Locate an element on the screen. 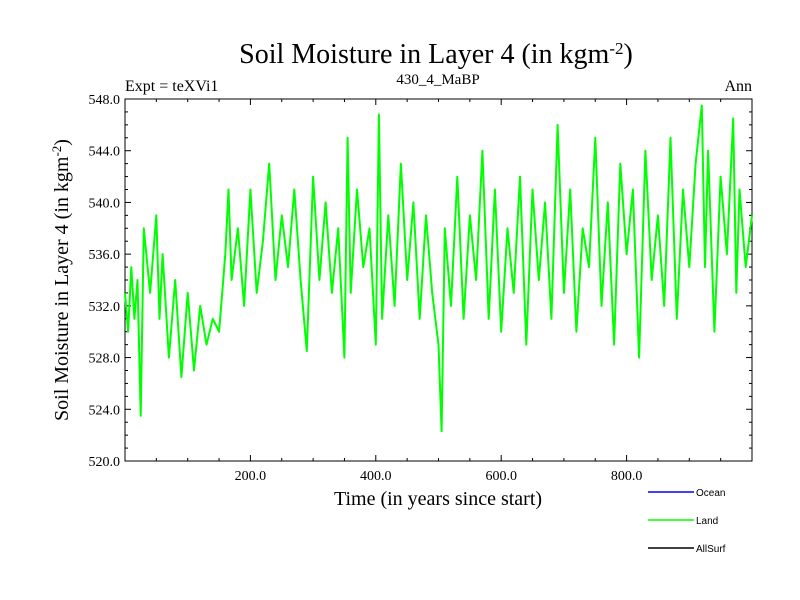  x-tick-label: 600.0 is located at coordinates (501, 476).